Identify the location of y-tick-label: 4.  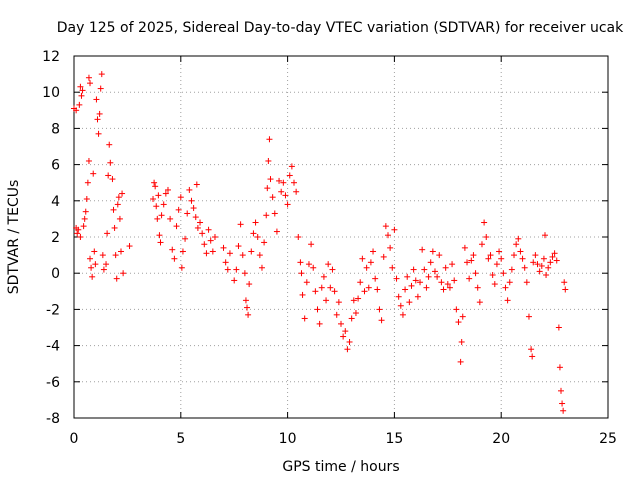
(55, 202).